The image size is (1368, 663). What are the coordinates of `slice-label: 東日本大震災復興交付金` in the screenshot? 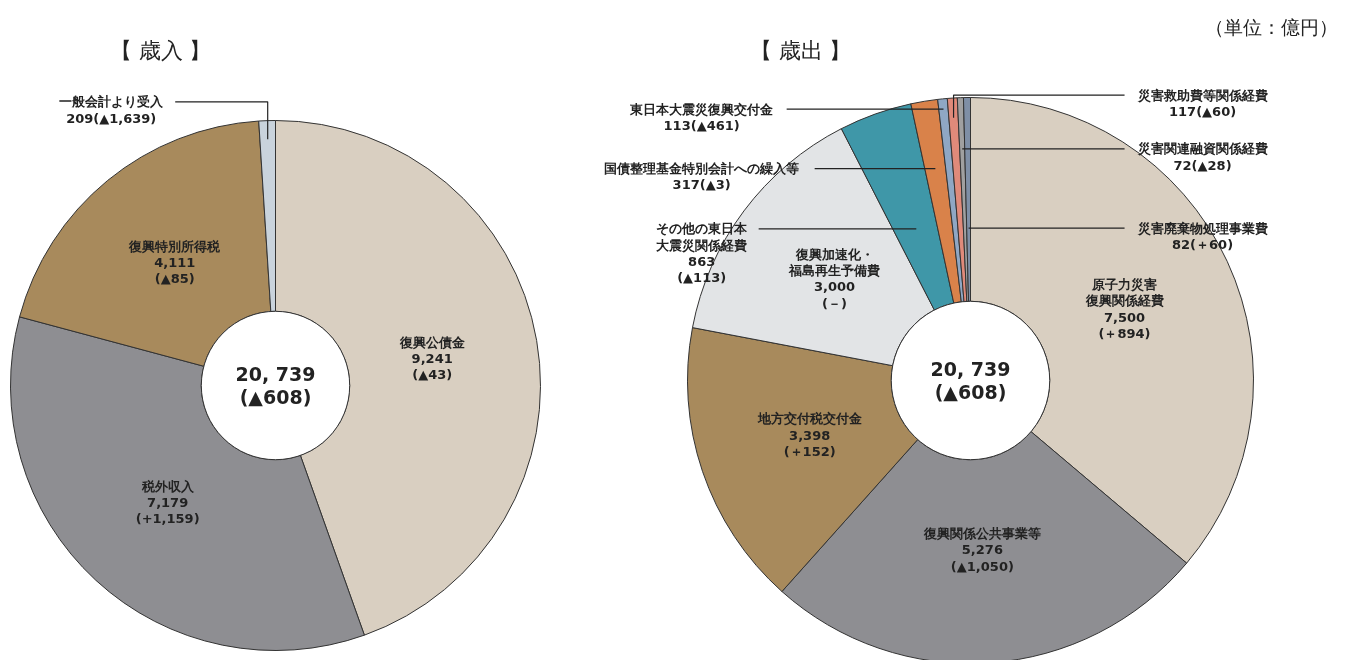 It's located at (702, 109).